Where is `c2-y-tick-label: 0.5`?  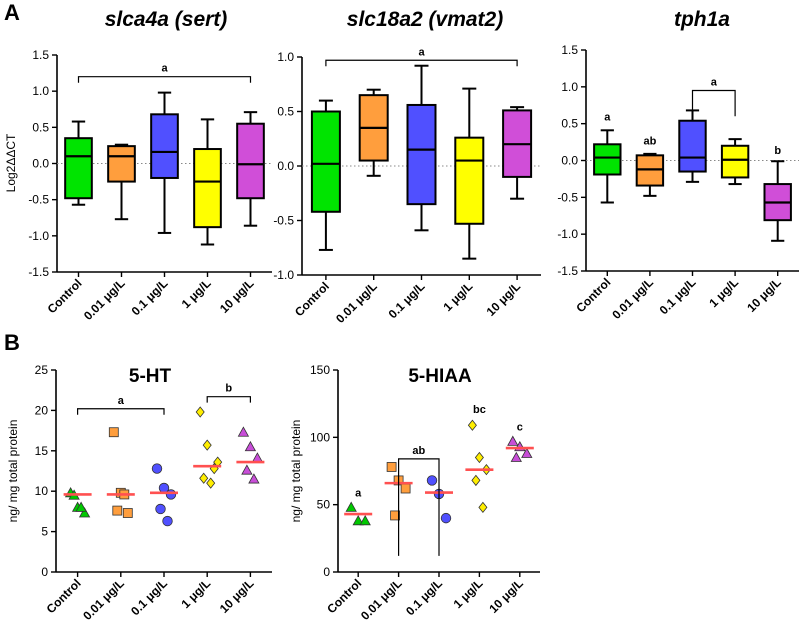
c2-y-tick-label: 0.5 is located at coordinates (569, 124).